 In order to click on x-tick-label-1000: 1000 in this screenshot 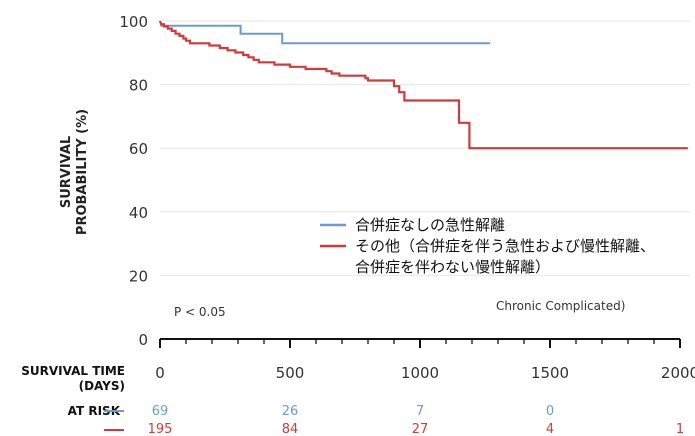, I will do `click(420, 373)`.